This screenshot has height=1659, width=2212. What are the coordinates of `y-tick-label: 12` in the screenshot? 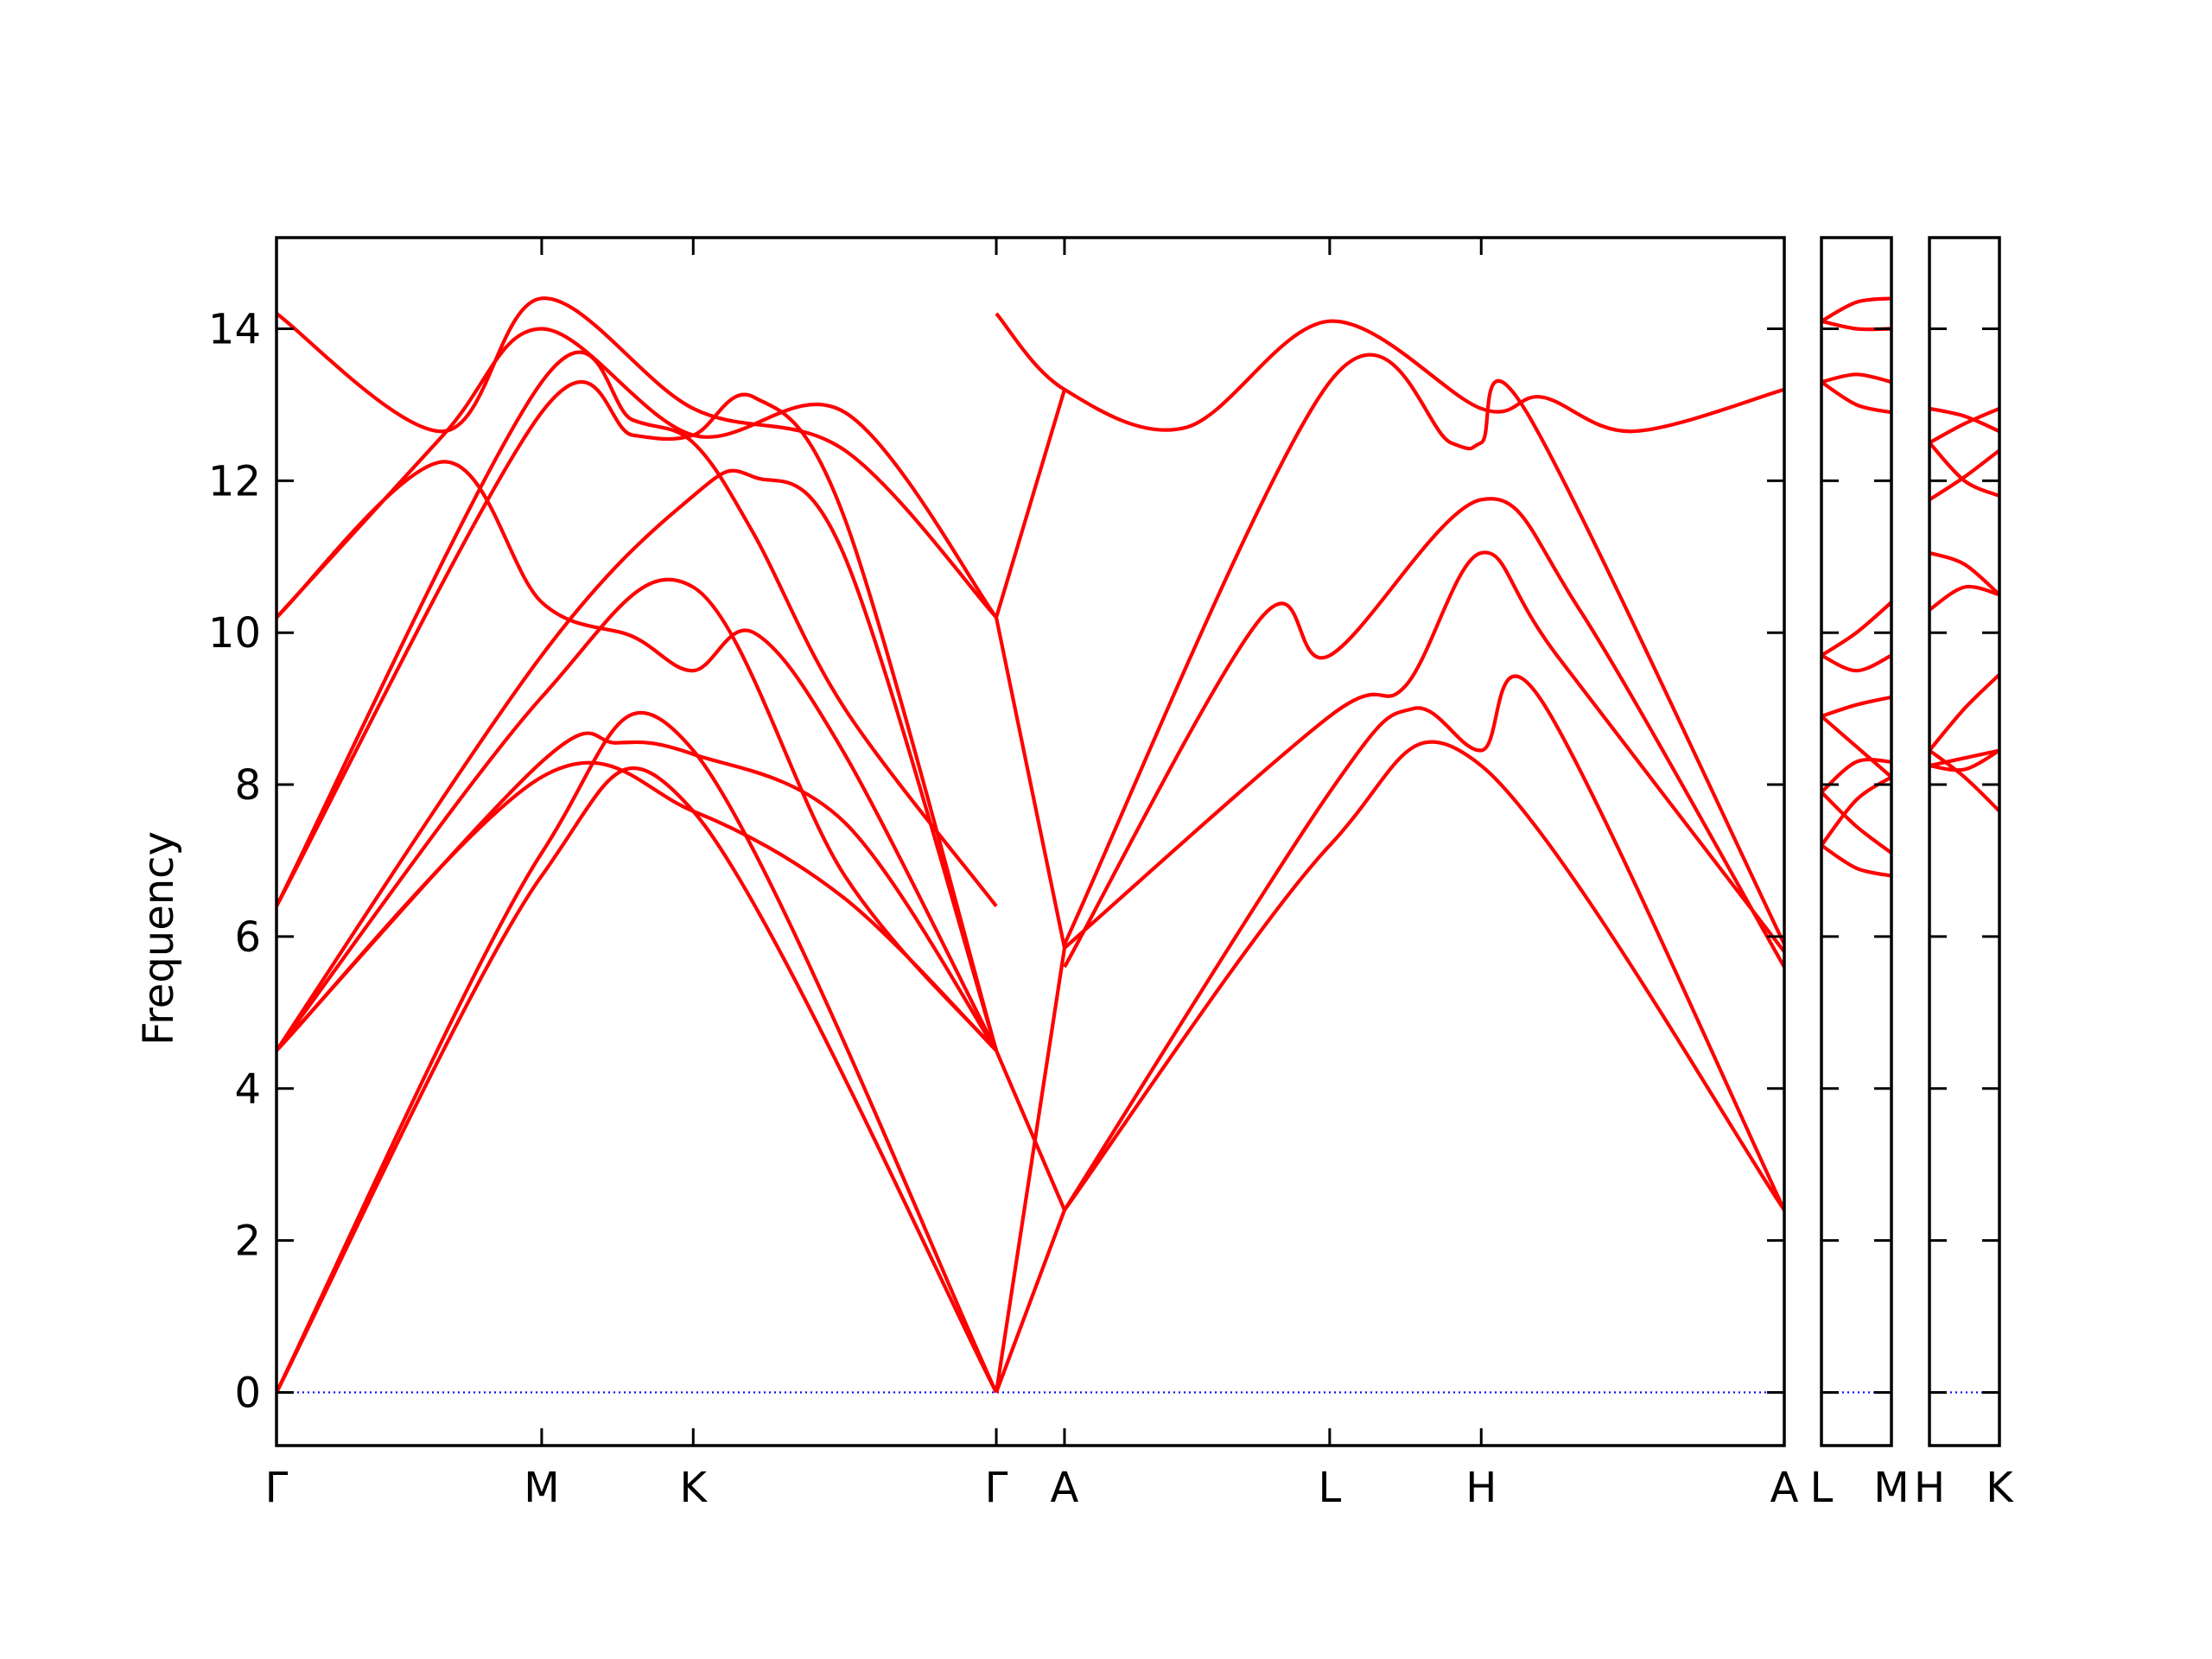 It's located at (234, 481).